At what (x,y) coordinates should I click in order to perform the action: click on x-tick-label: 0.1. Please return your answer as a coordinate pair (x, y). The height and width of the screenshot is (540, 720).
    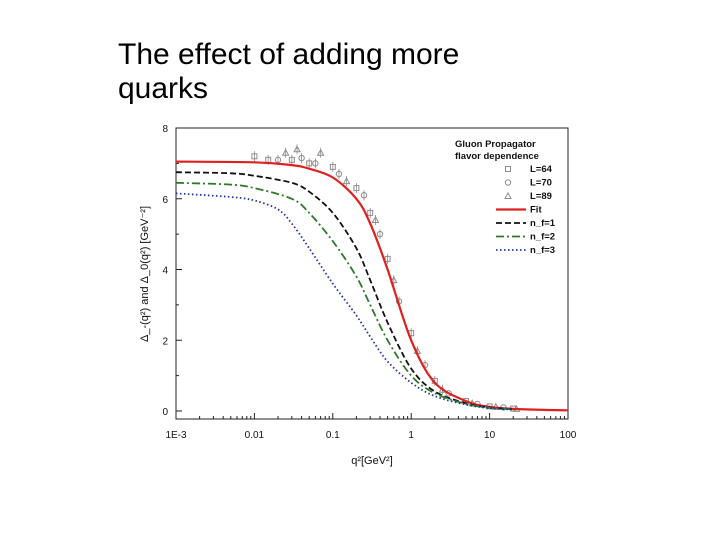
    Looking at the image, I should click on (333, 435).